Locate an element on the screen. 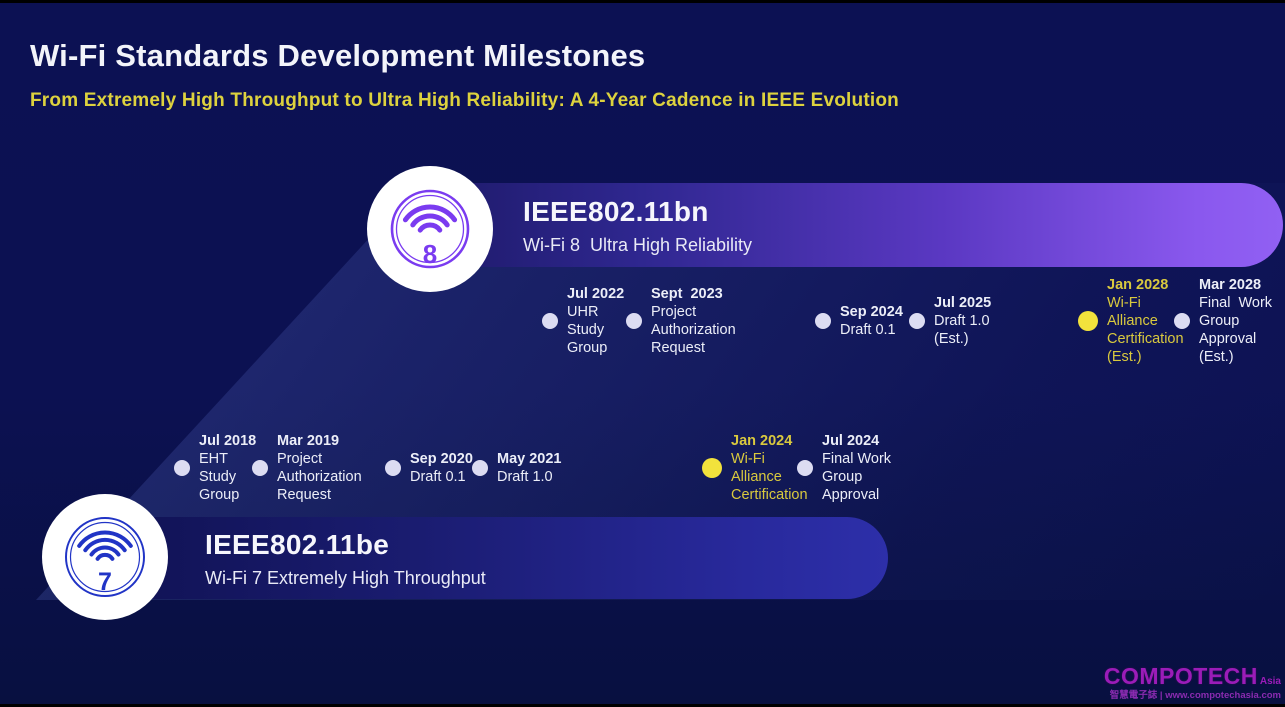 The image size is (1285, 707). milestone-date: Sep 2020 is located at coordinates (441, 459).